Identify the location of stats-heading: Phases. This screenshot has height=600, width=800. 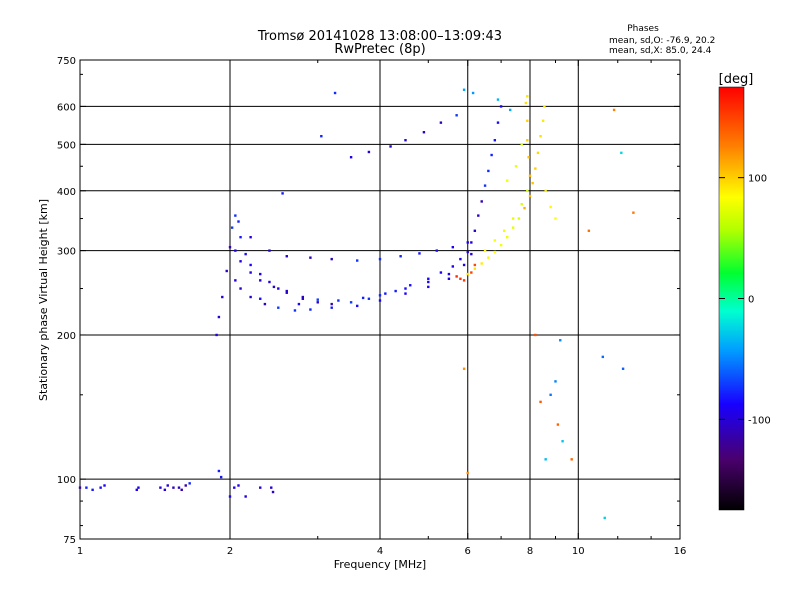
(643, 29).